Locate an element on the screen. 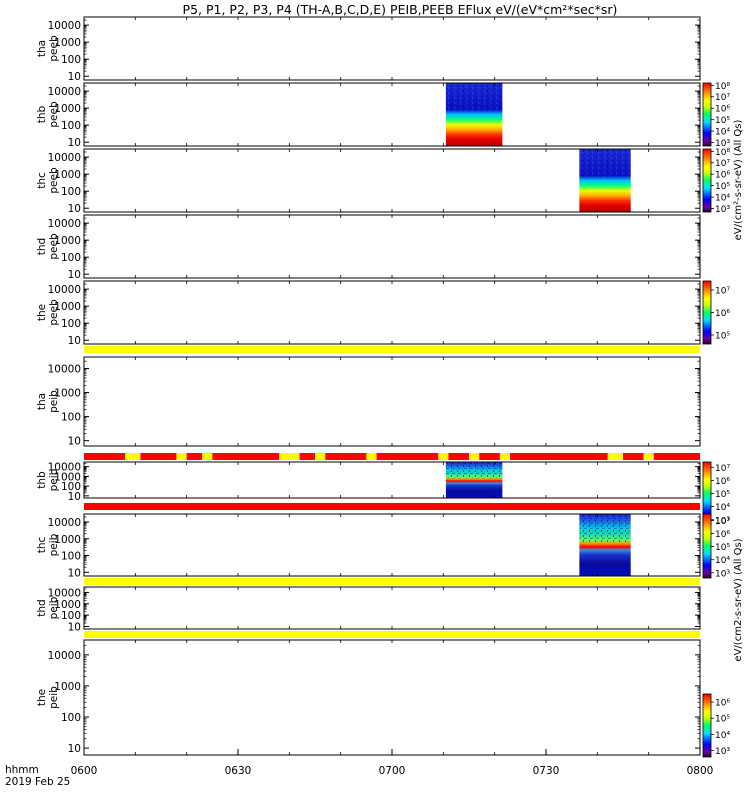  colorbar-the-peib: 10³ 10⁴ 10⁵ 10⁶ is located at coordinates (716, 725).